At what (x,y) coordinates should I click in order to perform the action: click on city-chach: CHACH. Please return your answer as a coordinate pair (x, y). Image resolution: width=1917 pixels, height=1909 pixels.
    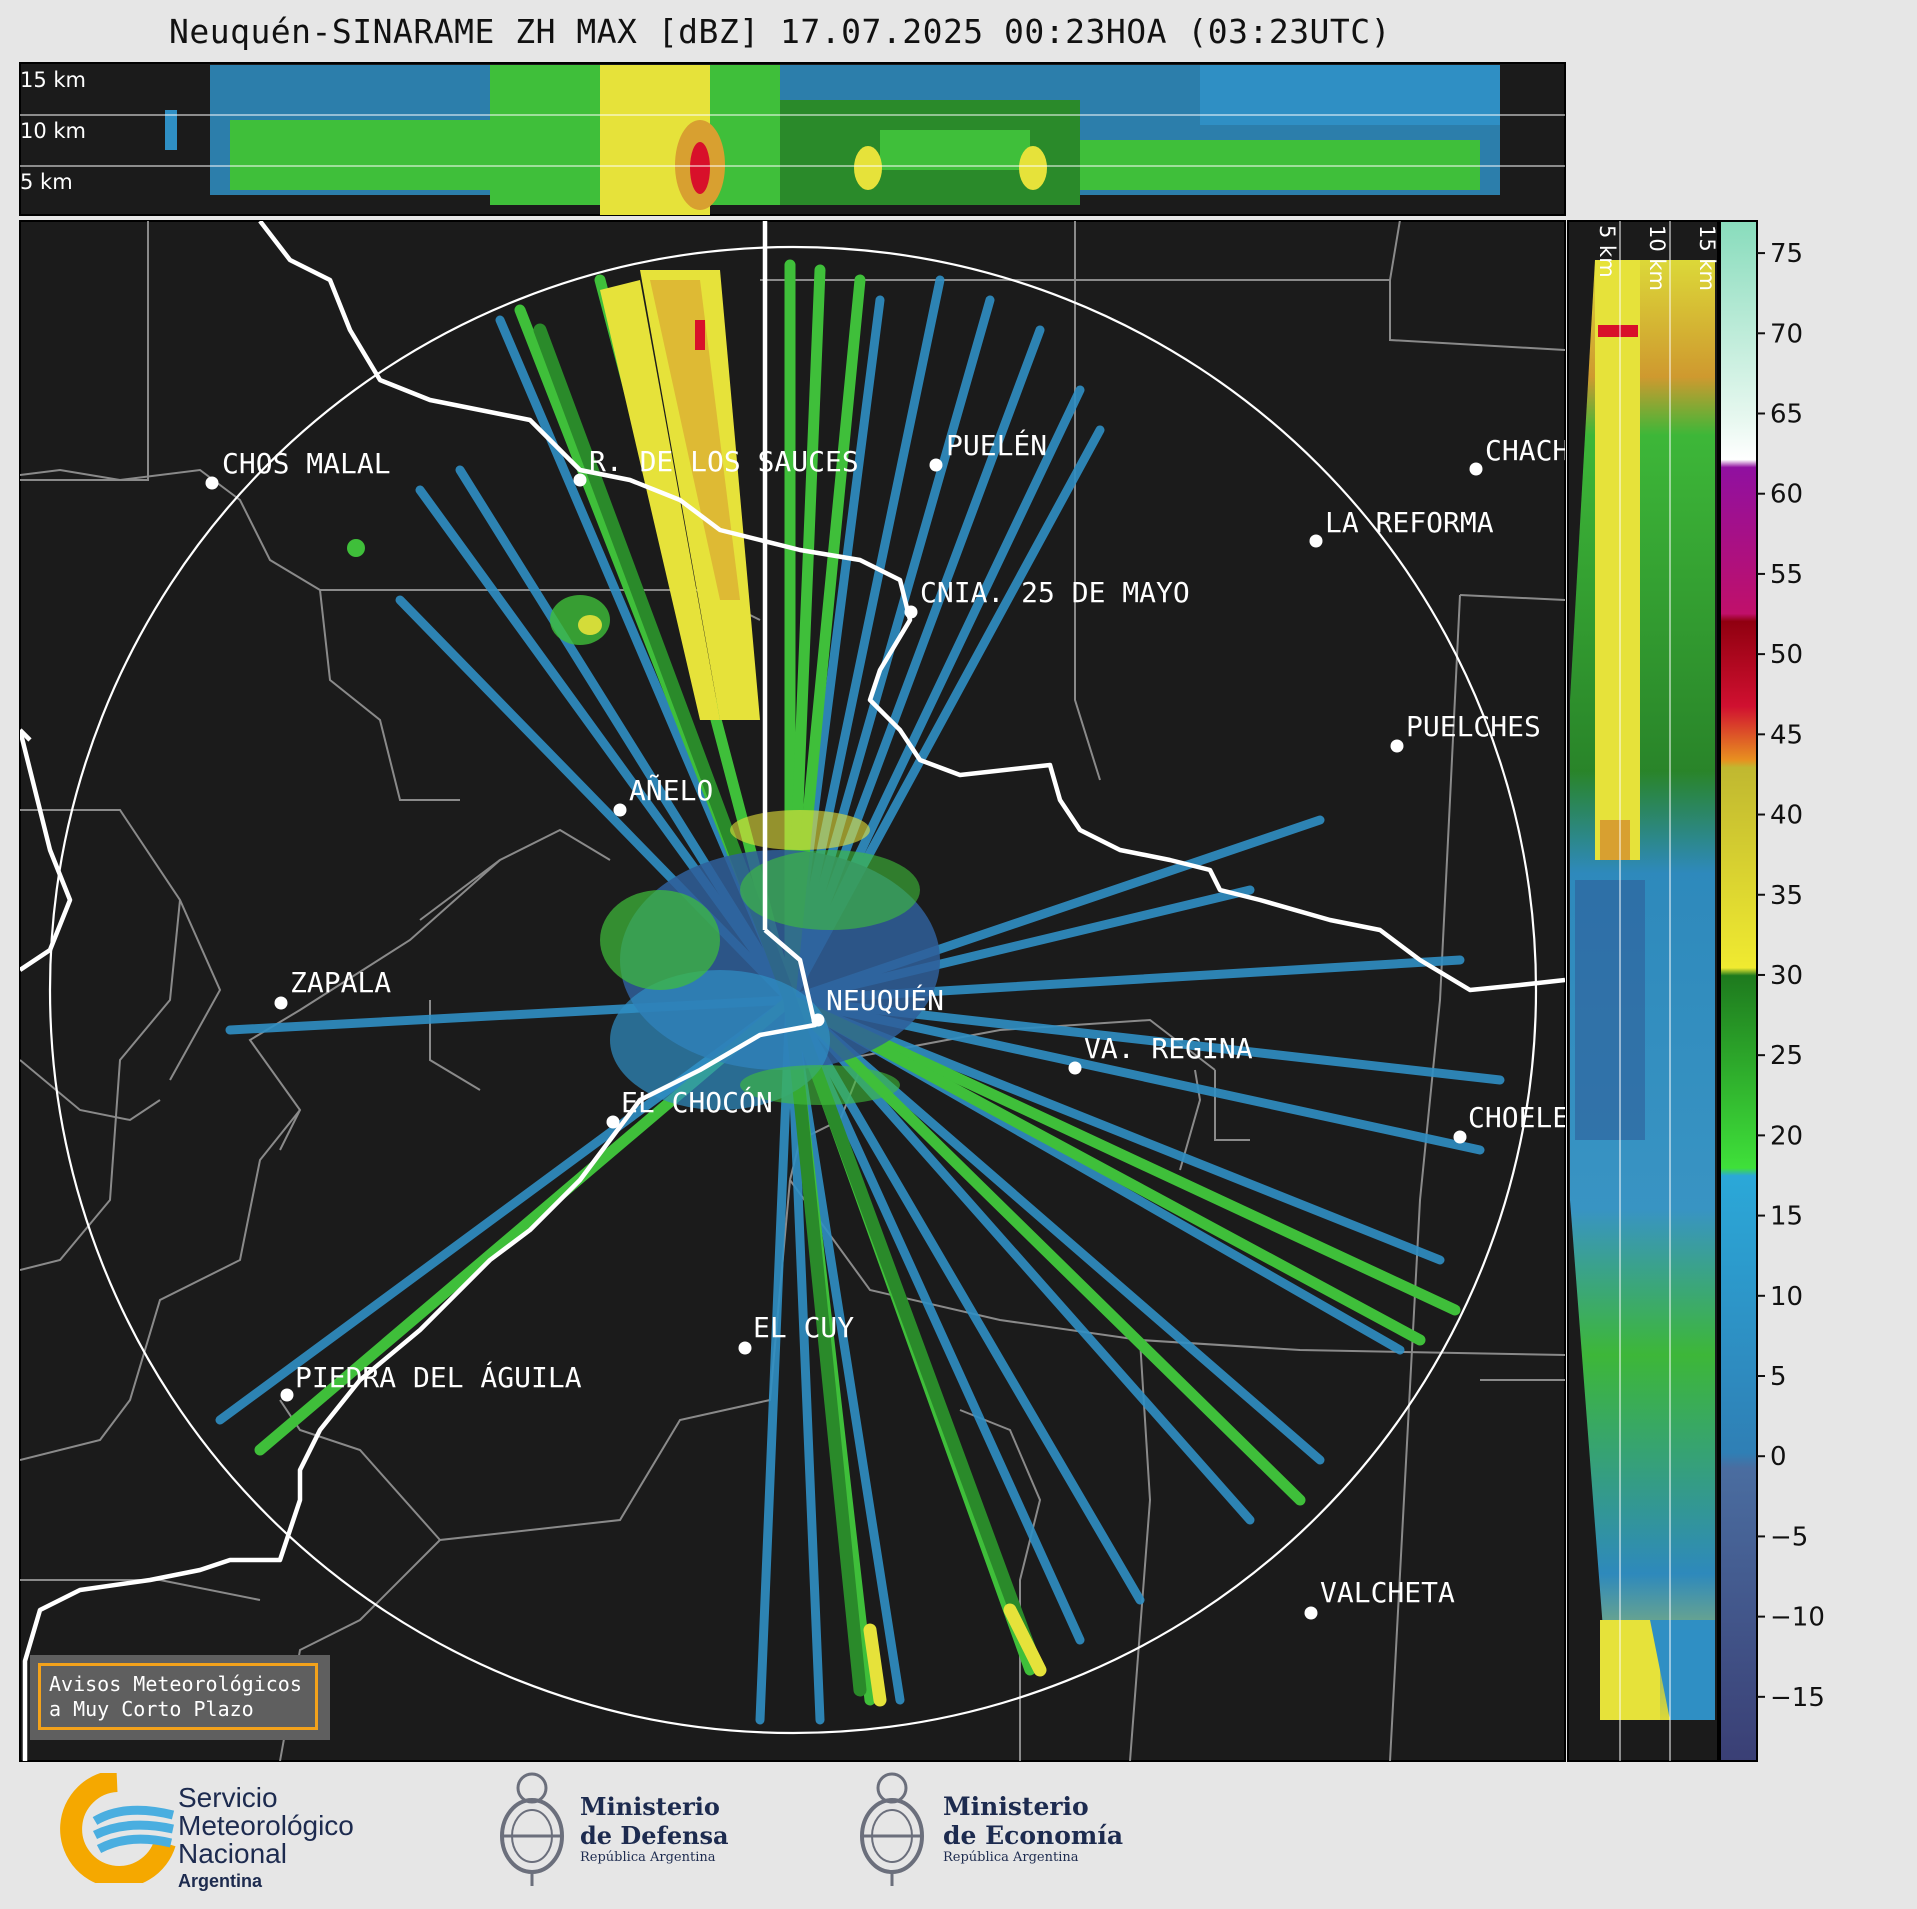
    Looking at the image, I should click on (1519, 455).